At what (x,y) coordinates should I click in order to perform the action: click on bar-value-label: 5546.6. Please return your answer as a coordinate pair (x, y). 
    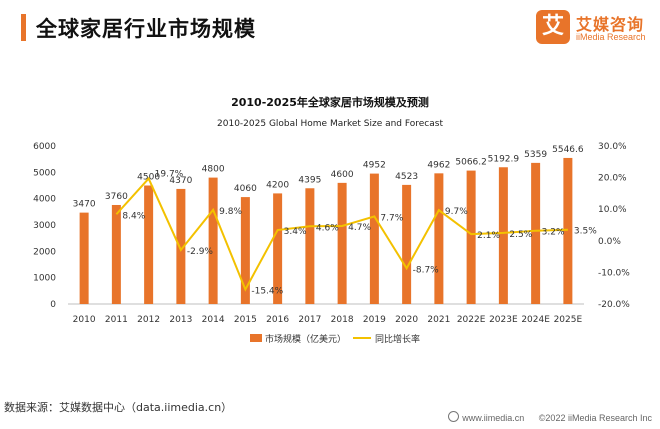
    Looking at the image, I should click on (568, 150).